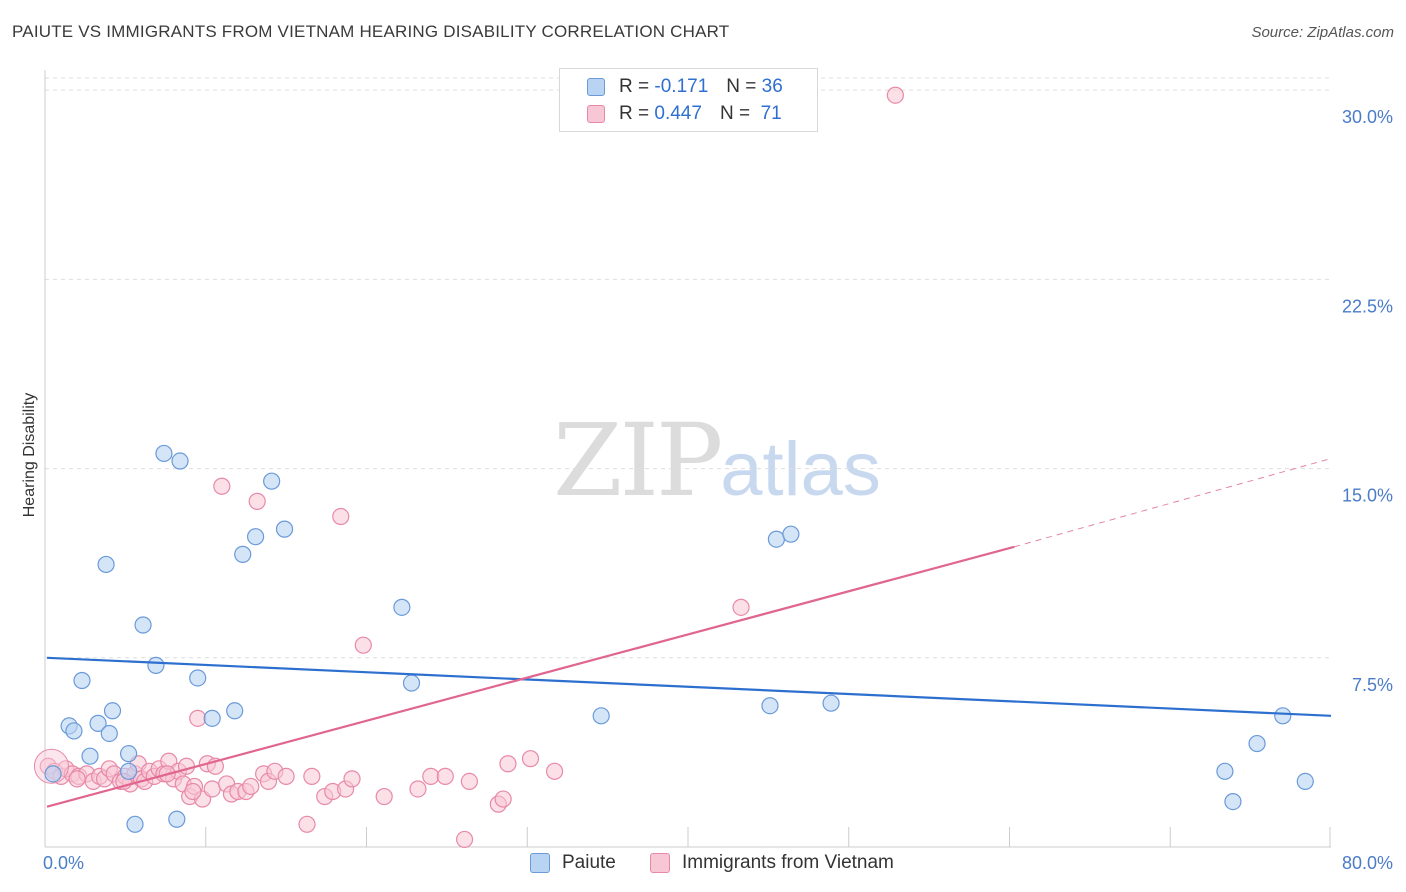  What do you see at coordinates (689, 686) in the screenshot?
I see `paiute-trend-line` at bounding box center [689, 686].